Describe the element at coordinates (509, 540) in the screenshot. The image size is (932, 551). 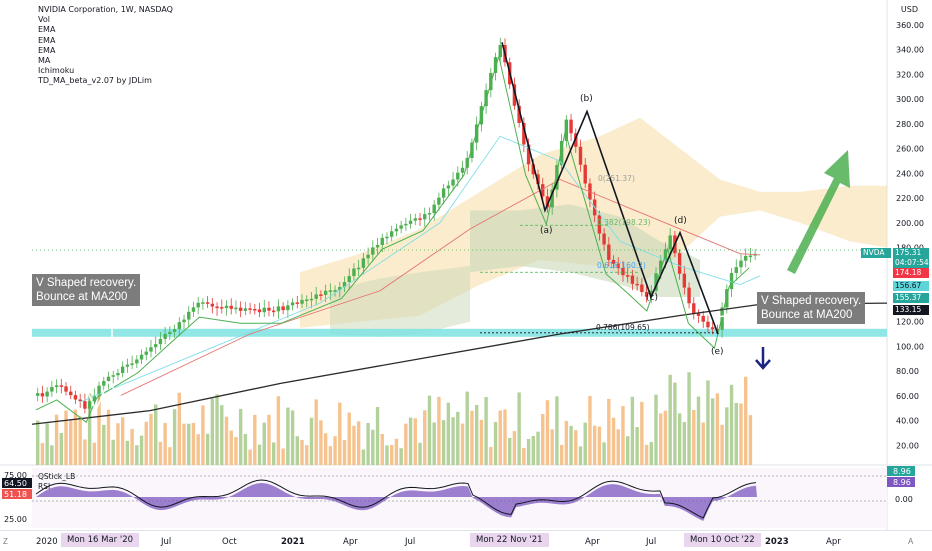
I see `xtick-highlight-2: Mon 22 Nov '21` at that location.